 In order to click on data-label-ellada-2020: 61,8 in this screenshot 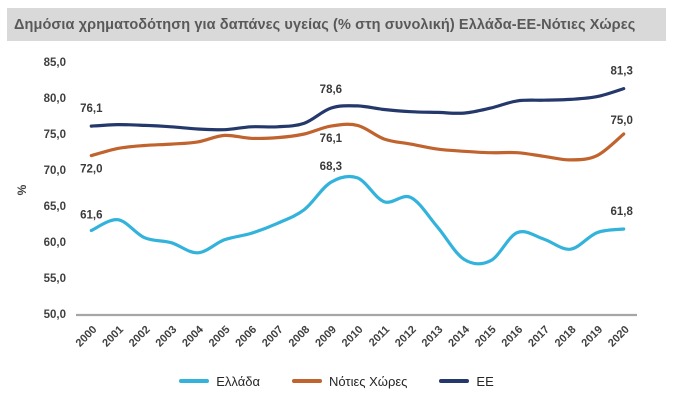, I will do `click(621, 212)`.